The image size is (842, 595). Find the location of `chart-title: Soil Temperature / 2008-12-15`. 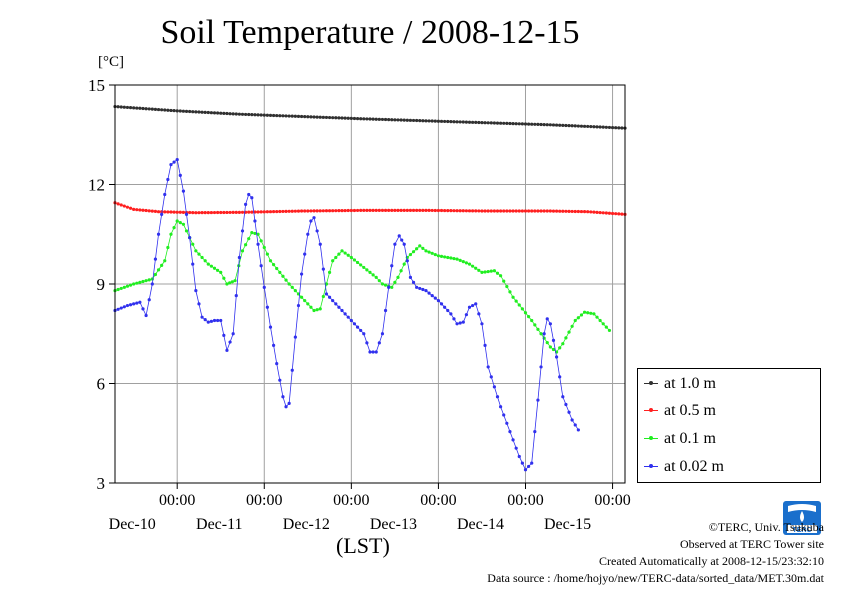

chart-title: Soil Temperature / 2008-12-15 is located at coordinates (370, 32).